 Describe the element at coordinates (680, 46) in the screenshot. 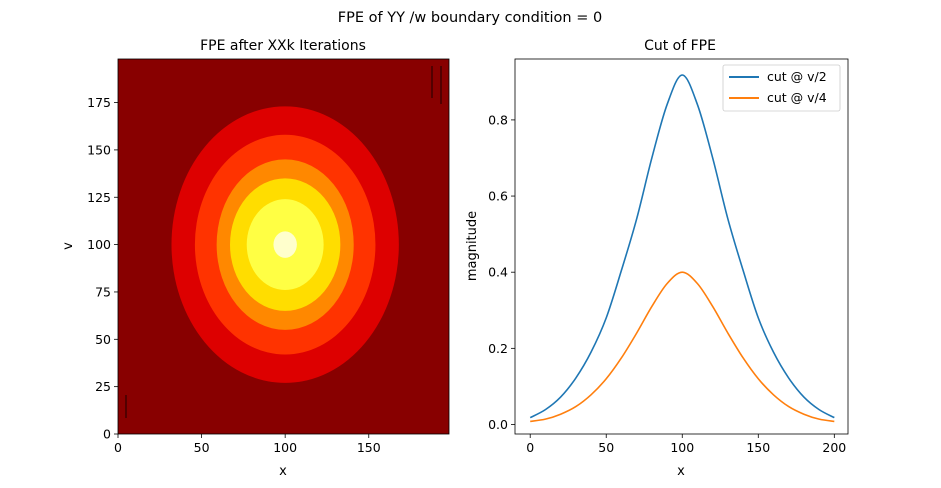

I see `line-chart-title: Cut of FPE` at that location.